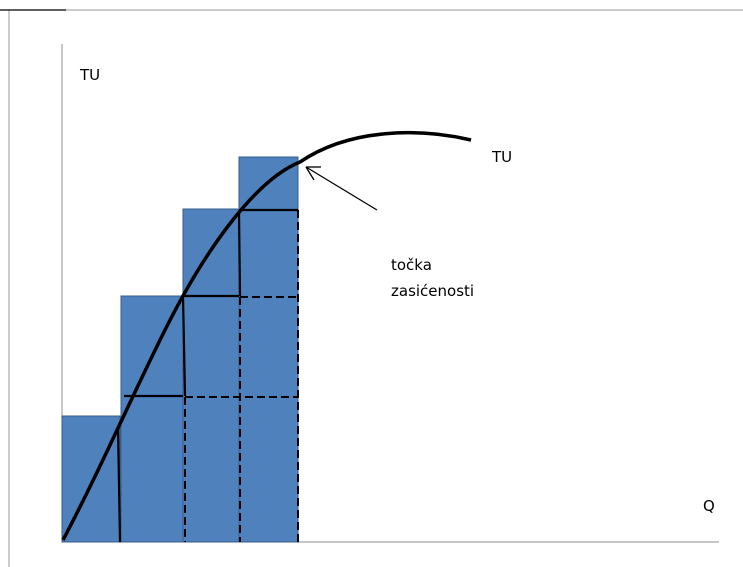 The image size is (743, 567). What do you see at coordinates (341, 188) in the screenshot?
I see `saturation-point-arrow` at bounding box center [341, 188].